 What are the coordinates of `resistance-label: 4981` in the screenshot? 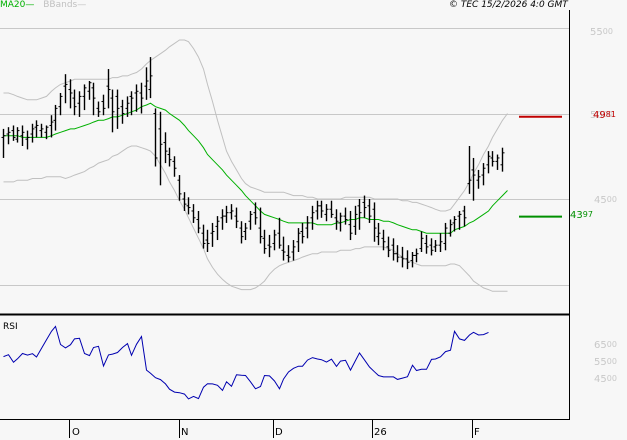 It's located at (604, 115).